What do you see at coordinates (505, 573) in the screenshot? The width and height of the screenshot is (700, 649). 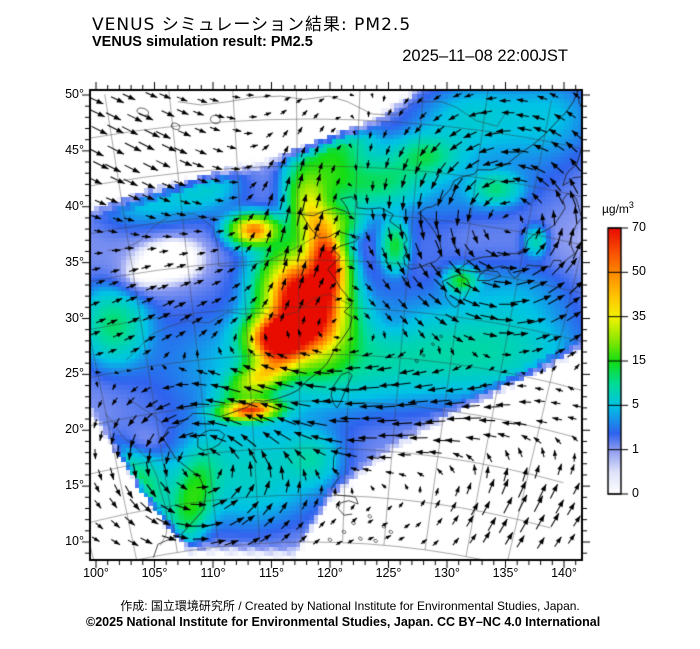 I see `x-axis-label: 135°` at bounding box center [505, 573].